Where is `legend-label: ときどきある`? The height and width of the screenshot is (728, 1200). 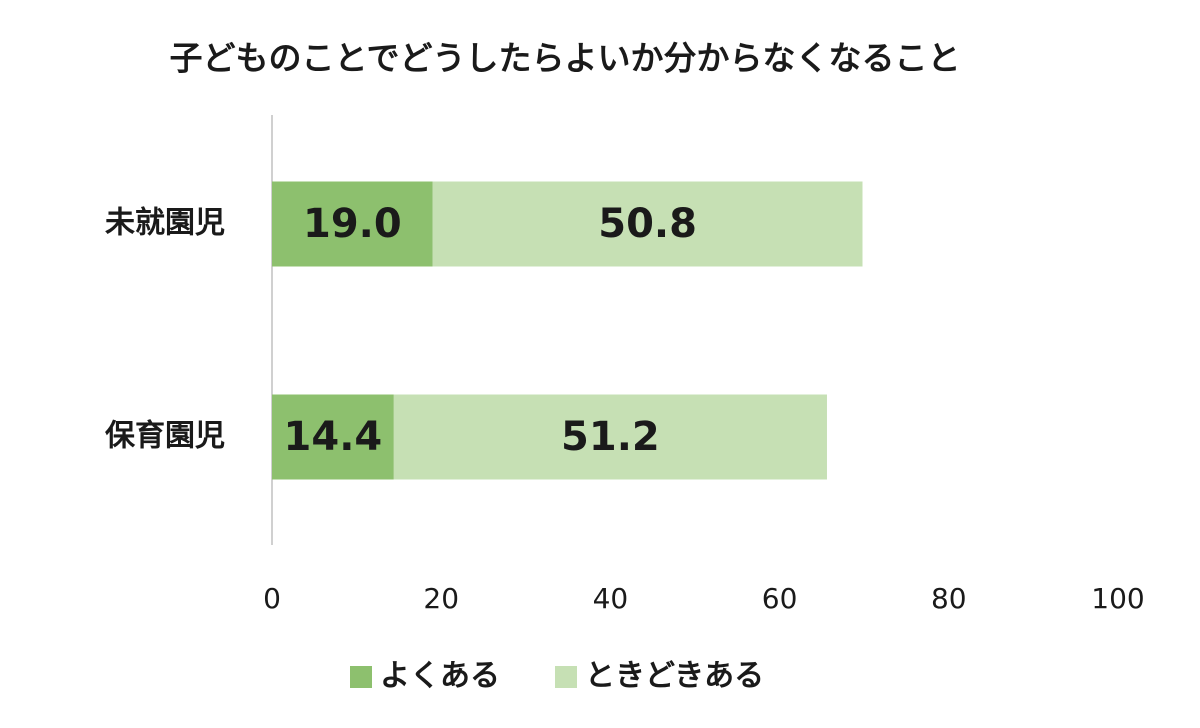
legend-label: ときどきある is located at coordinates (674, 676).